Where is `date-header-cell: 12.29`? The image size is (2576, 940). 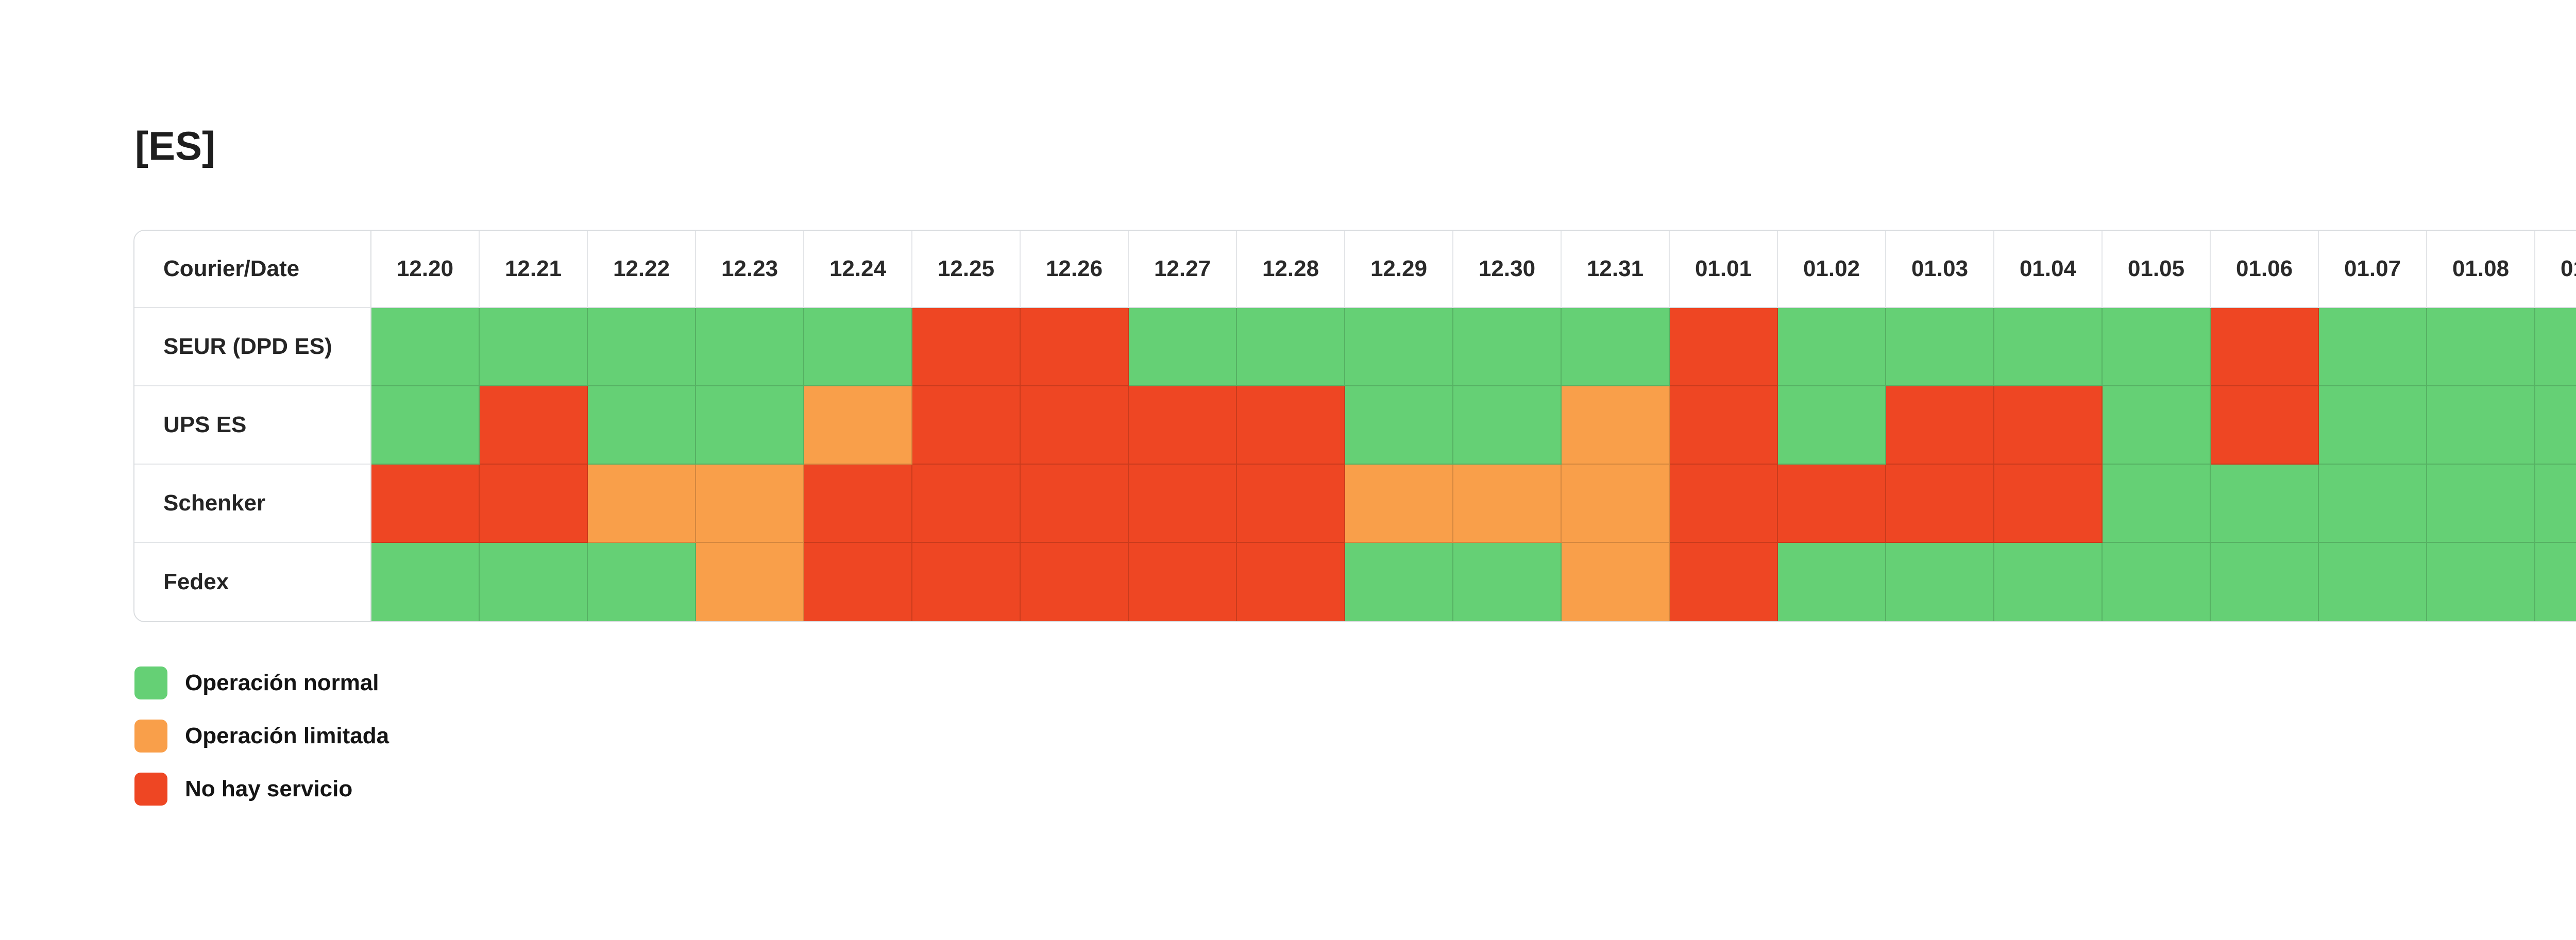 date-header-cell: 12.29 is located at coordinates (1399, 269).